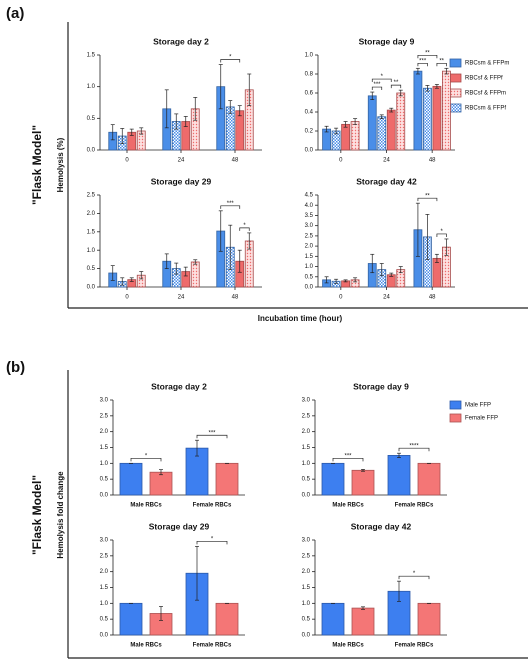  I want to click on x-tick-label: Male RBCs, so click(348, 646).